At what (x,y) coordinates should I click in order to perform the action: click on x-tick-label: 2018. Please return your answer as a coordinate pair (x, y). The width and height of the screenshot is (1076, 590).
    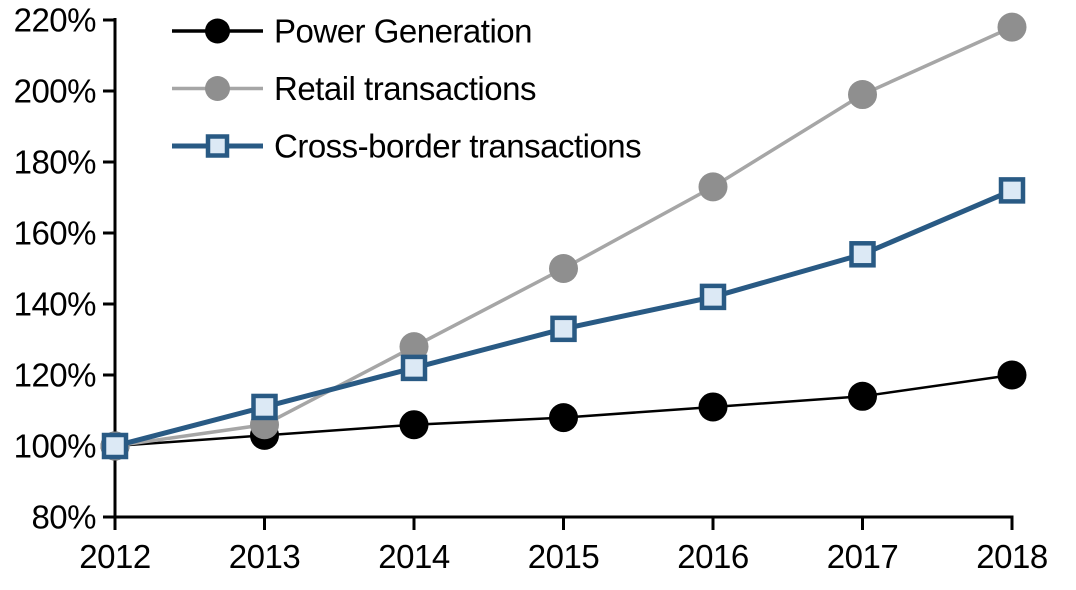
    Looking at the image, I should click on (1011, 556).